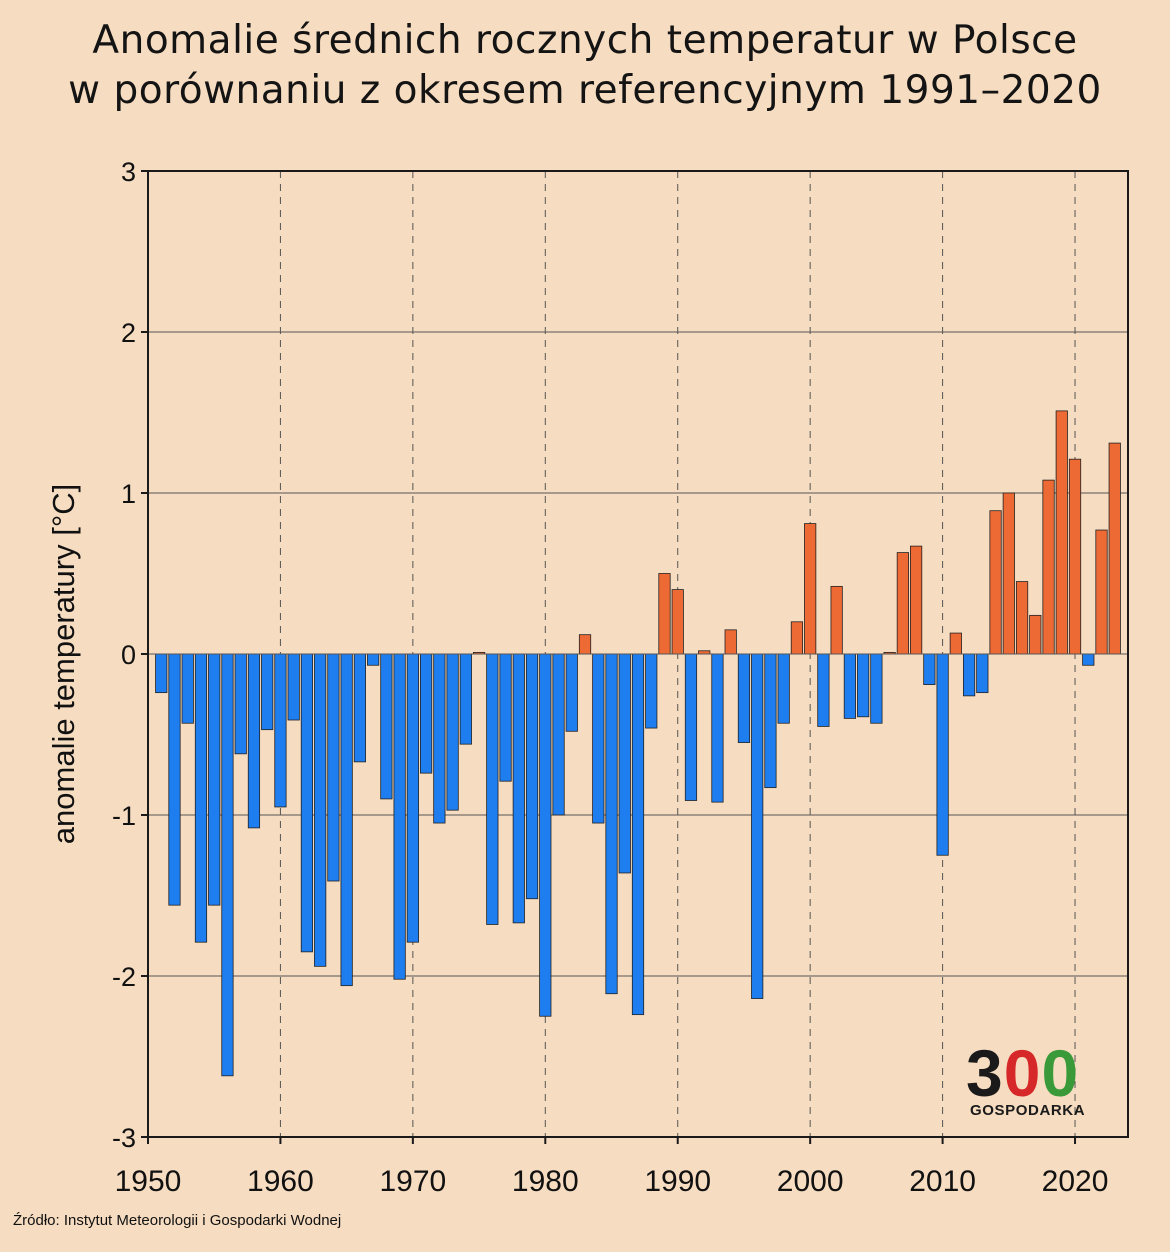 Image resolution: width=1170 pixels, height=1252 pixels. I want to click on bar-1994, so click(730, 642).